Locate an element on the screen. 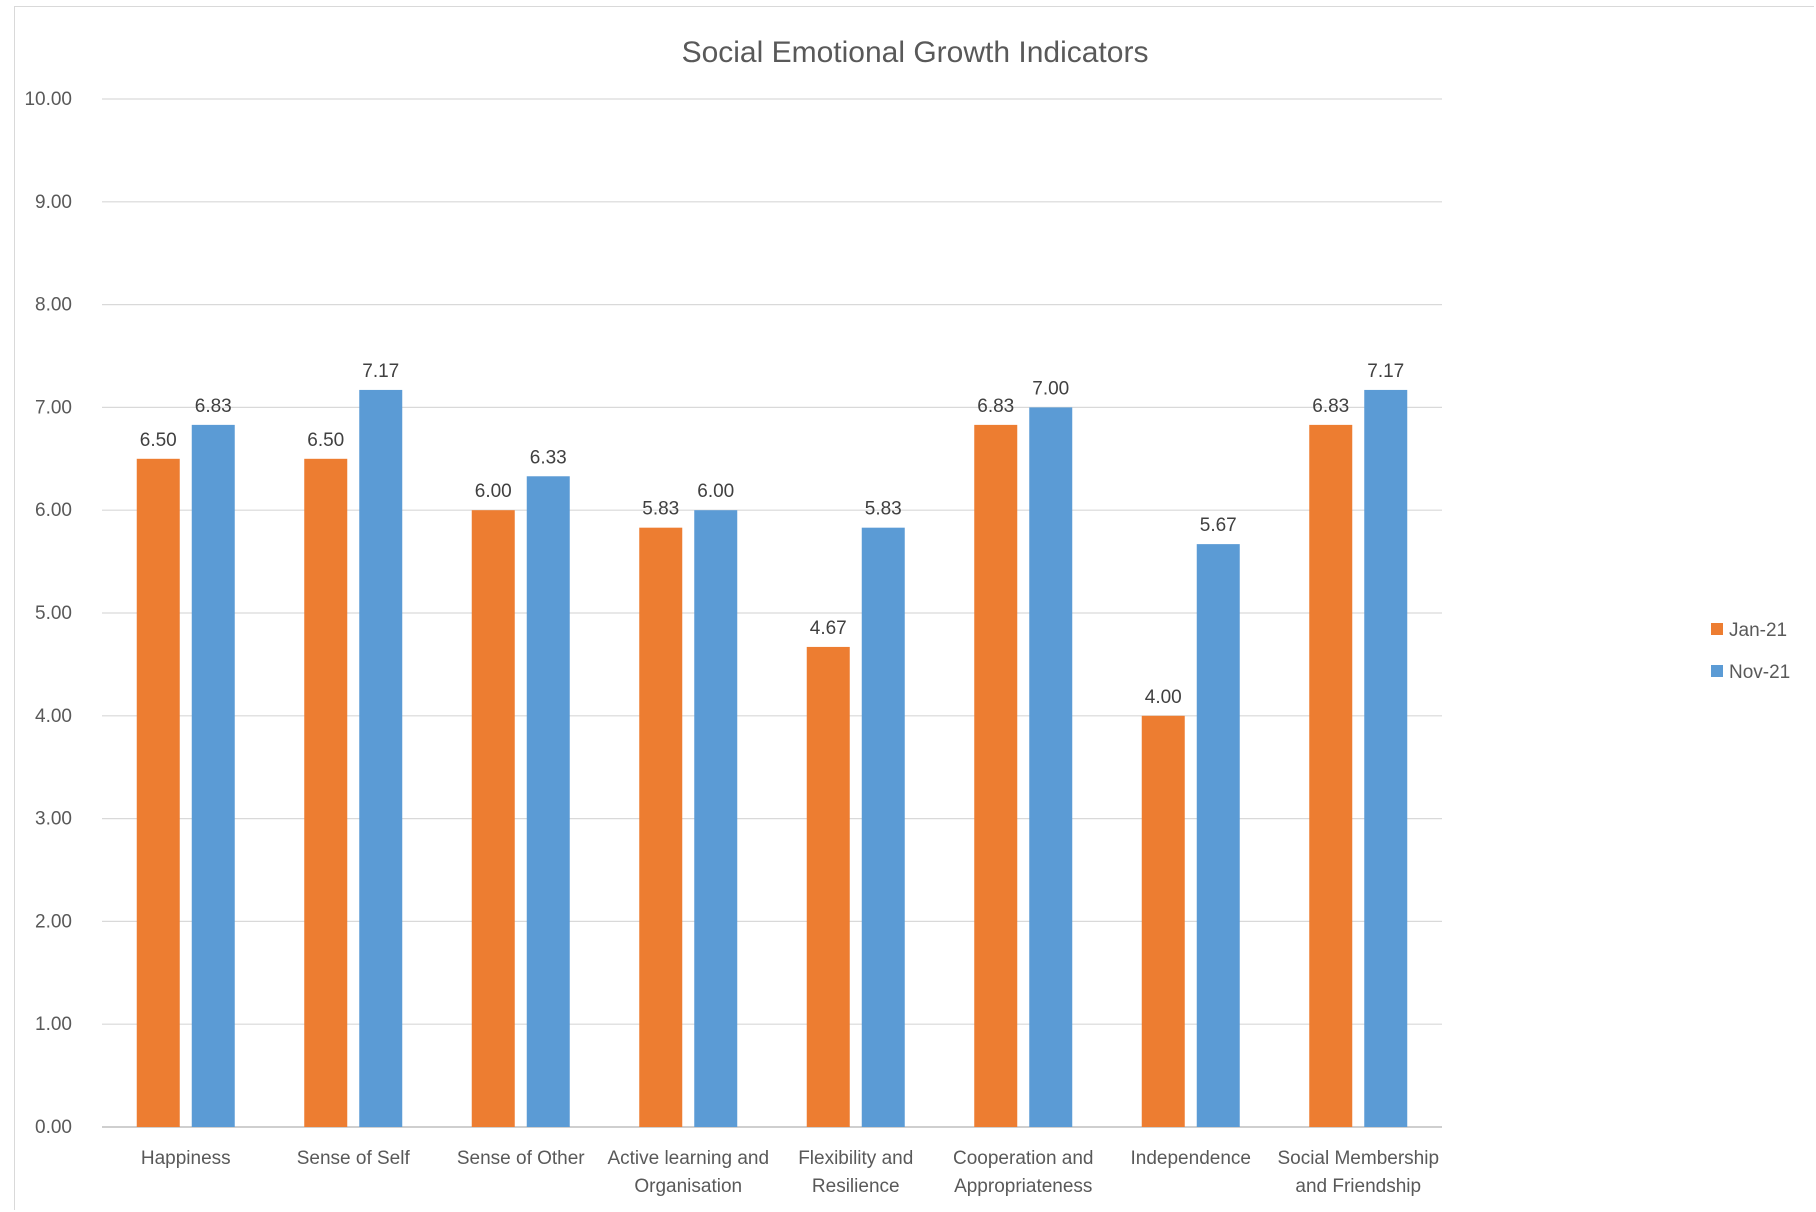  category-label: Active learning and is located at coordinates (688, 1158).